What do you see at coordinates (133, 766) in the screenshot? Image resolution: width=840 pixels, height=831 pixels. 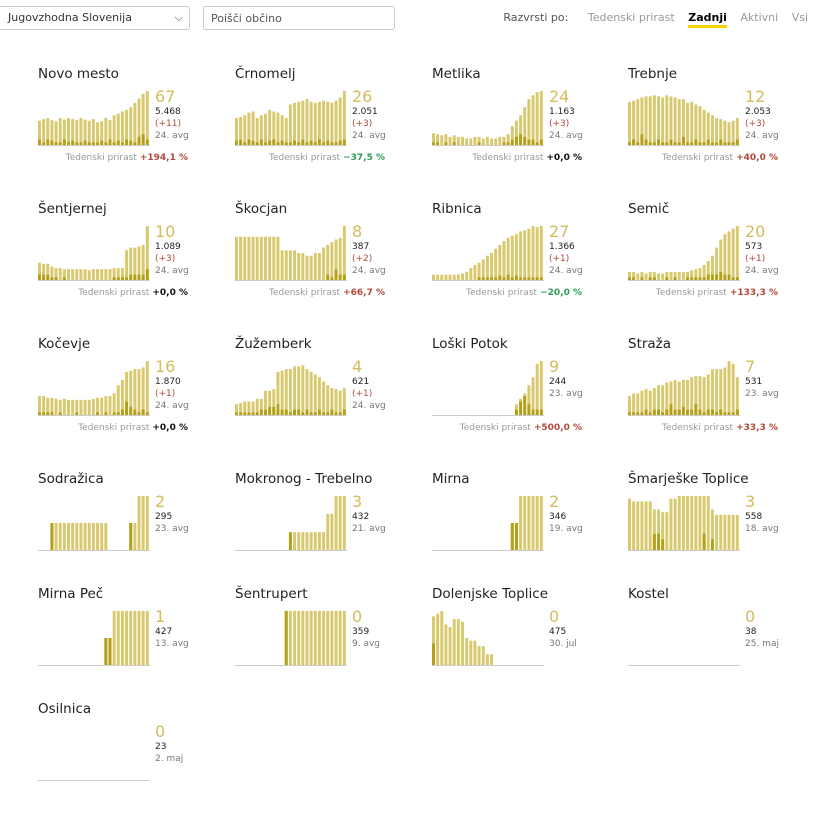 I see `municipality-card: Osilnica 0 23 2. maj` at bounding box center [133, 766].